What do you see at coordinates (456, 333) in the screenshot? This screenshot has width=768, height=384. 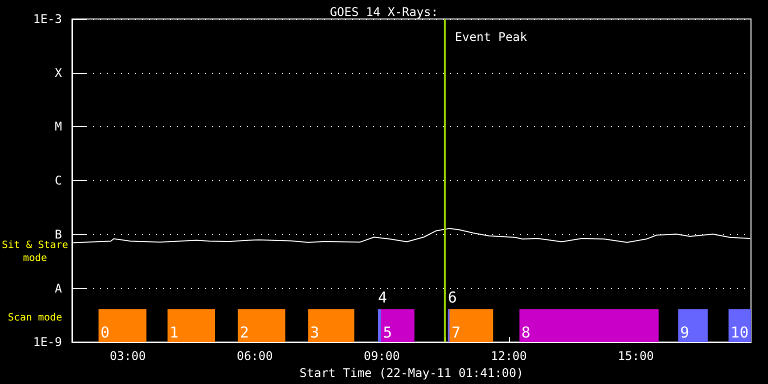 I see `band-label: 7` at bounding box center [456, 333].